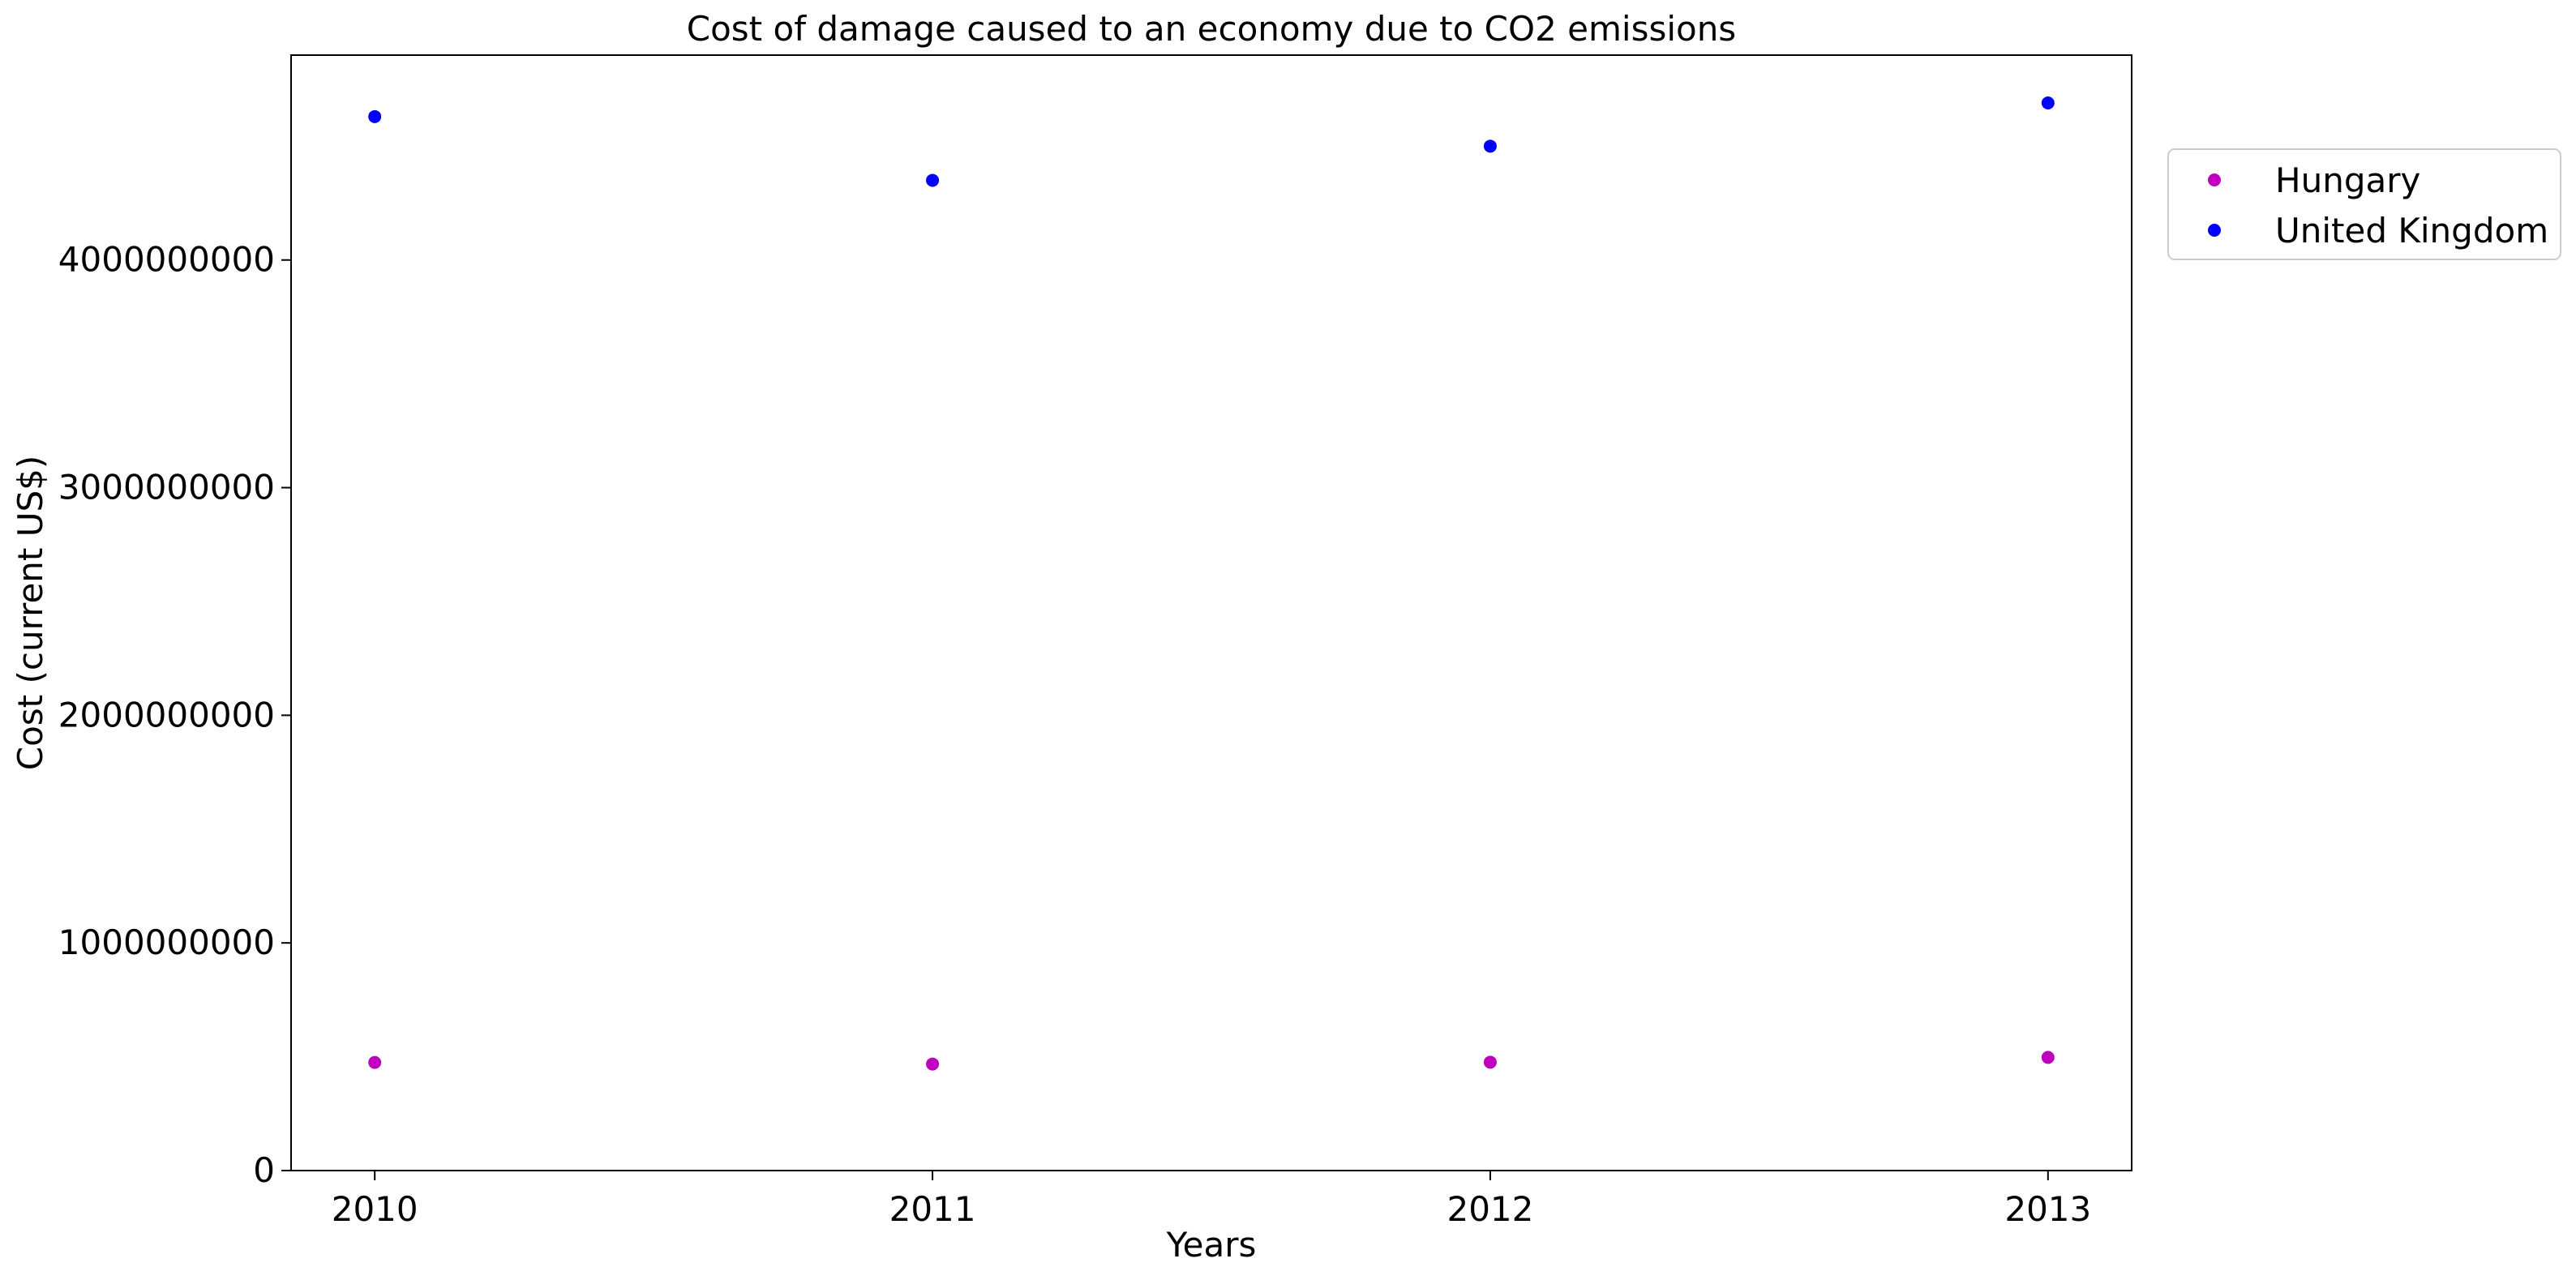  I want to click on x-tick-label: 2010, so click(375, 1209).